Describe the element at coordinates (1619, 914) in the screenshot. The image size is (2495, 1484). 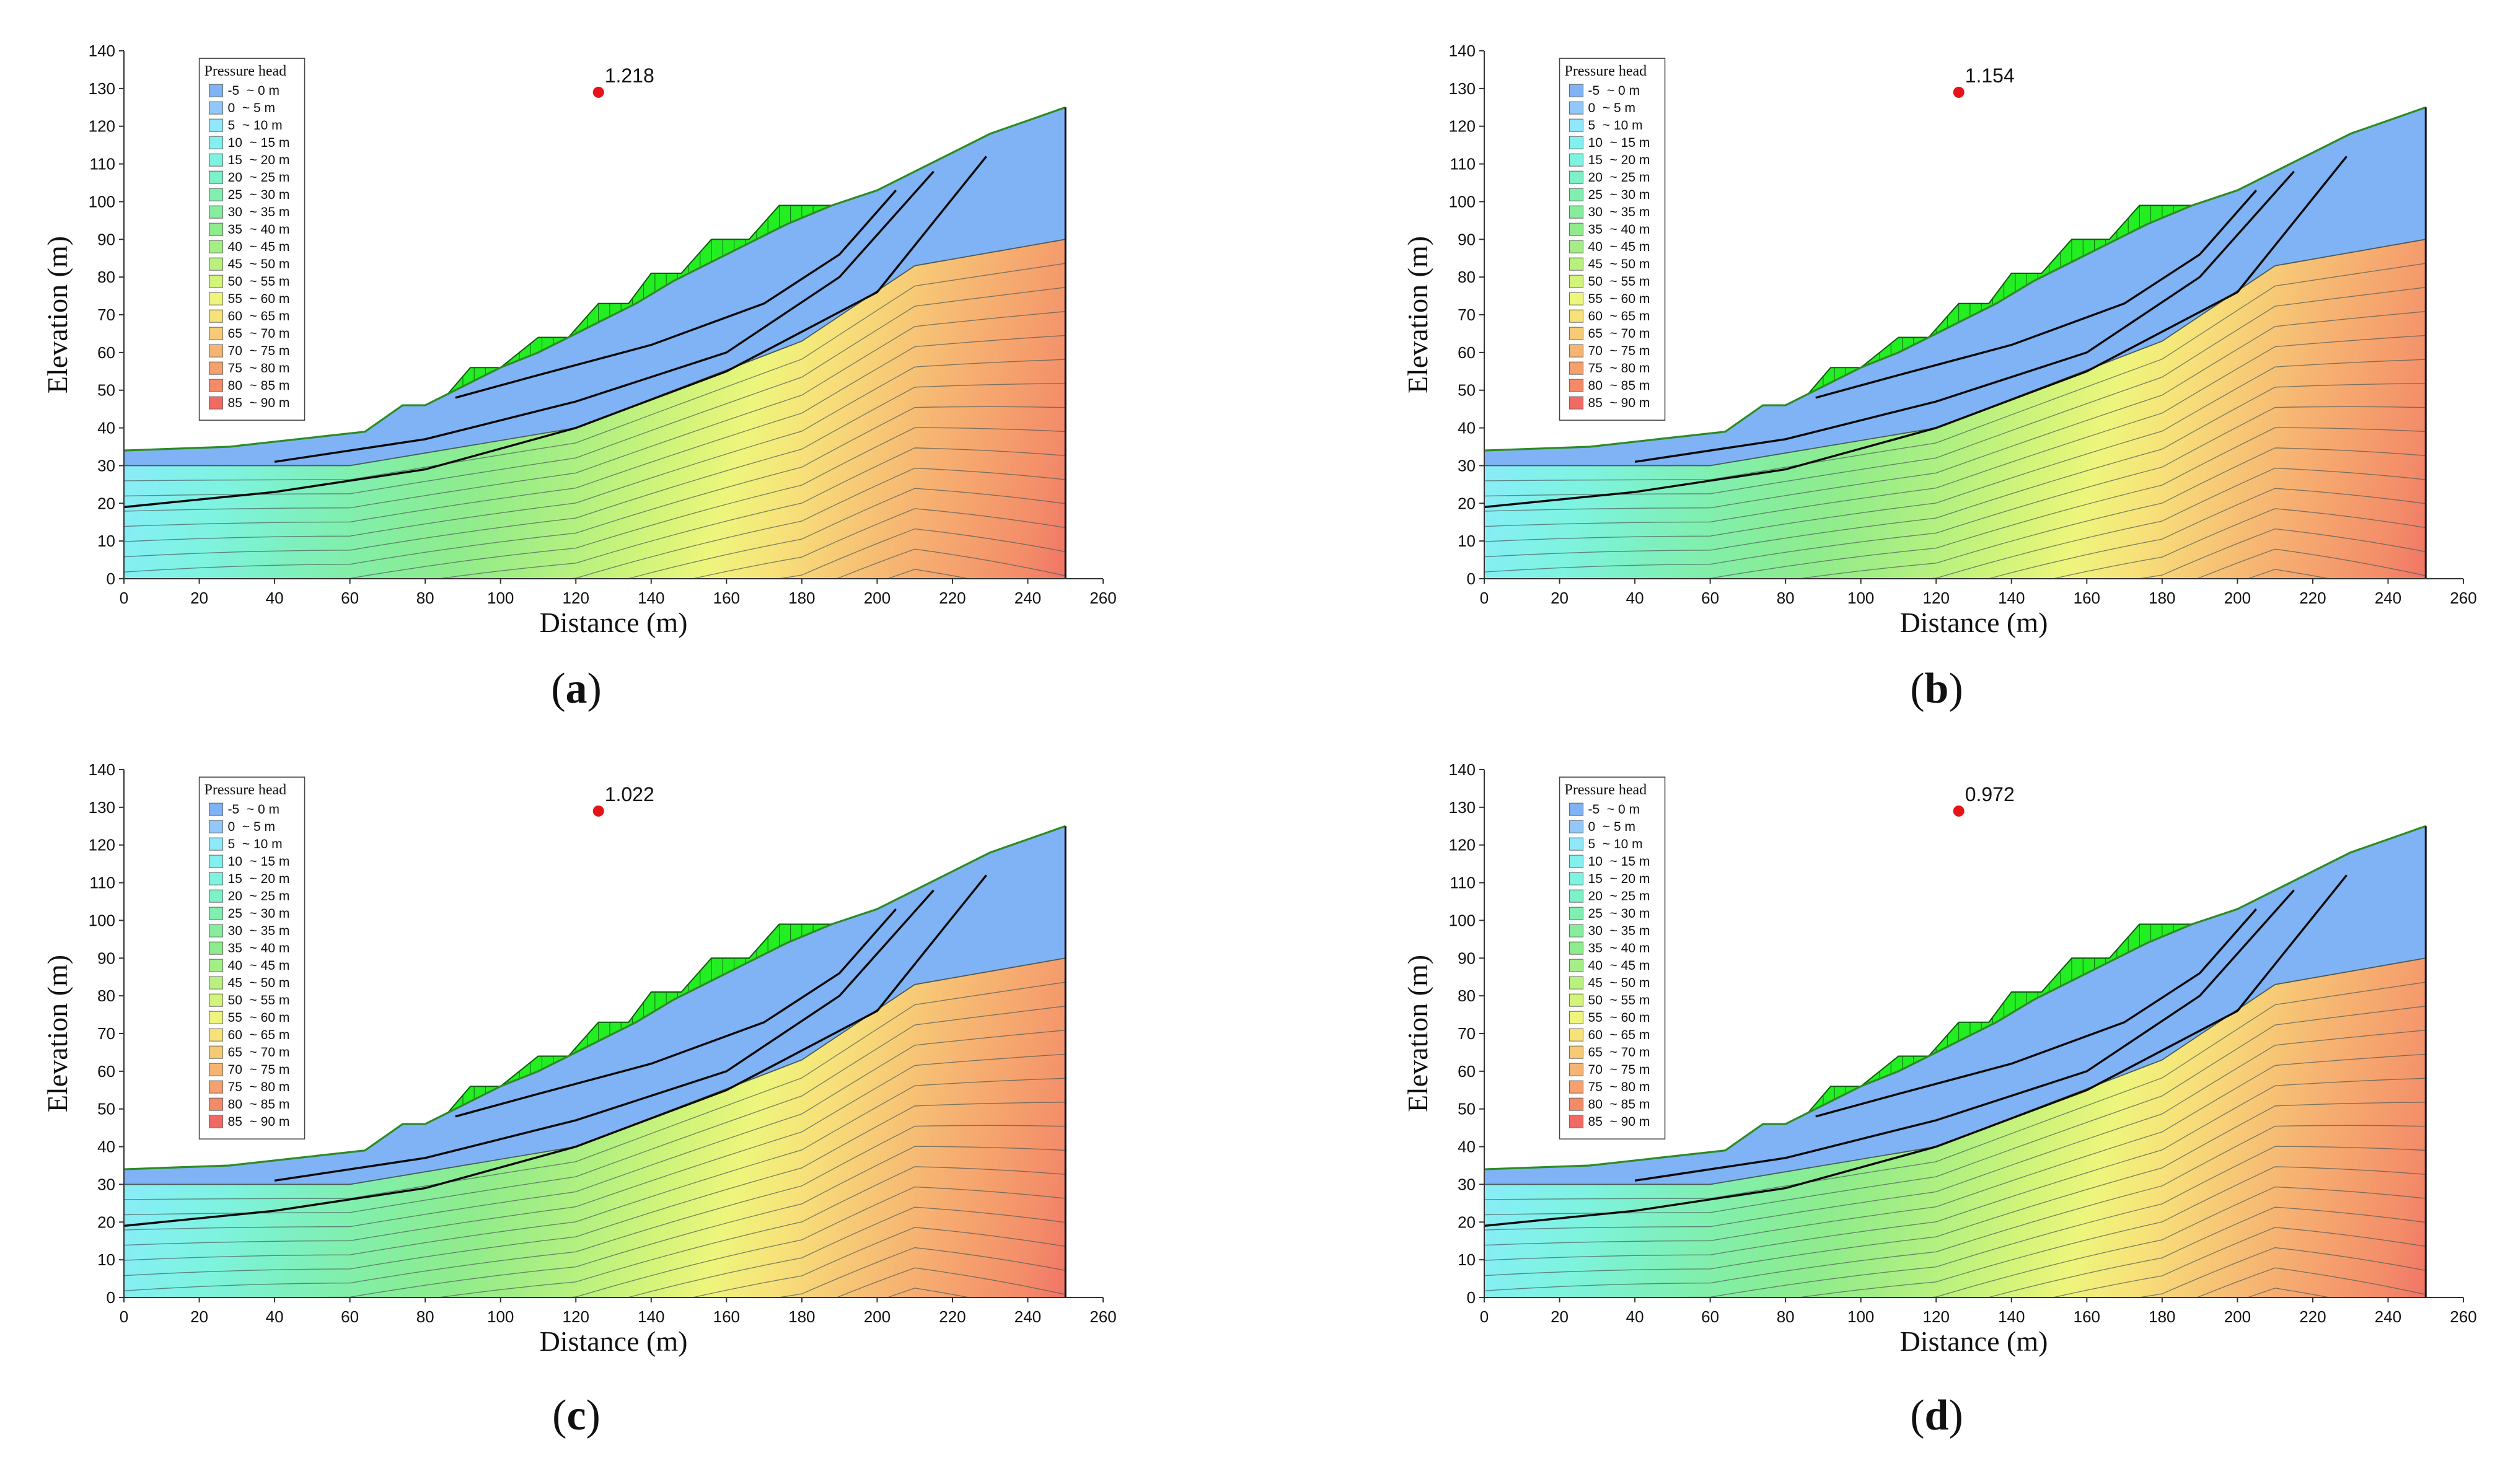
I see `legend-label: 25 ~ 30 m` at that location.